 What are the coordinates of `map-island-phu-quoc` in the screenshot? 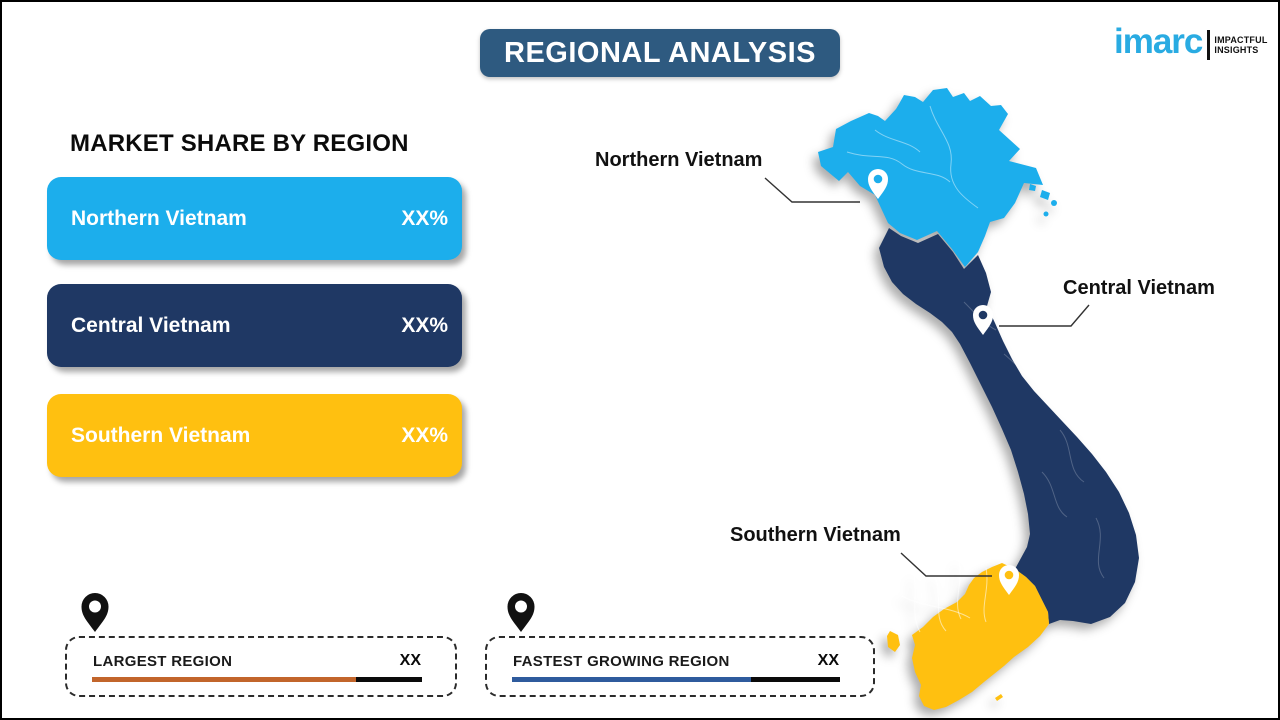 It's located at (893, 641).